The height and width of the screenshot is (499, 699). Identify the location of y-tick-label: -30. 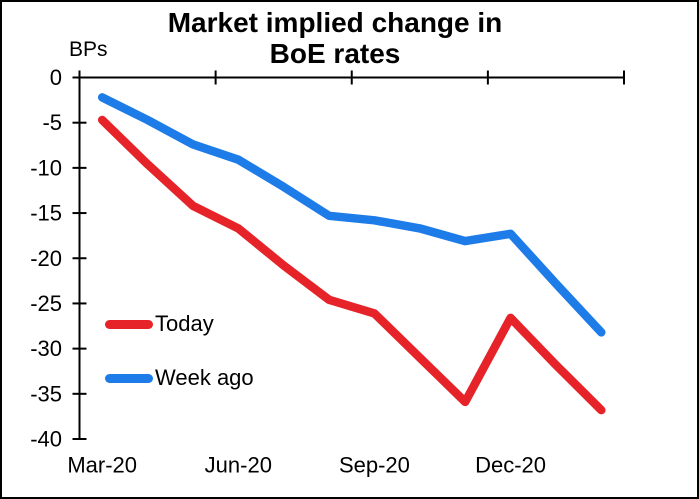
(46, 348).